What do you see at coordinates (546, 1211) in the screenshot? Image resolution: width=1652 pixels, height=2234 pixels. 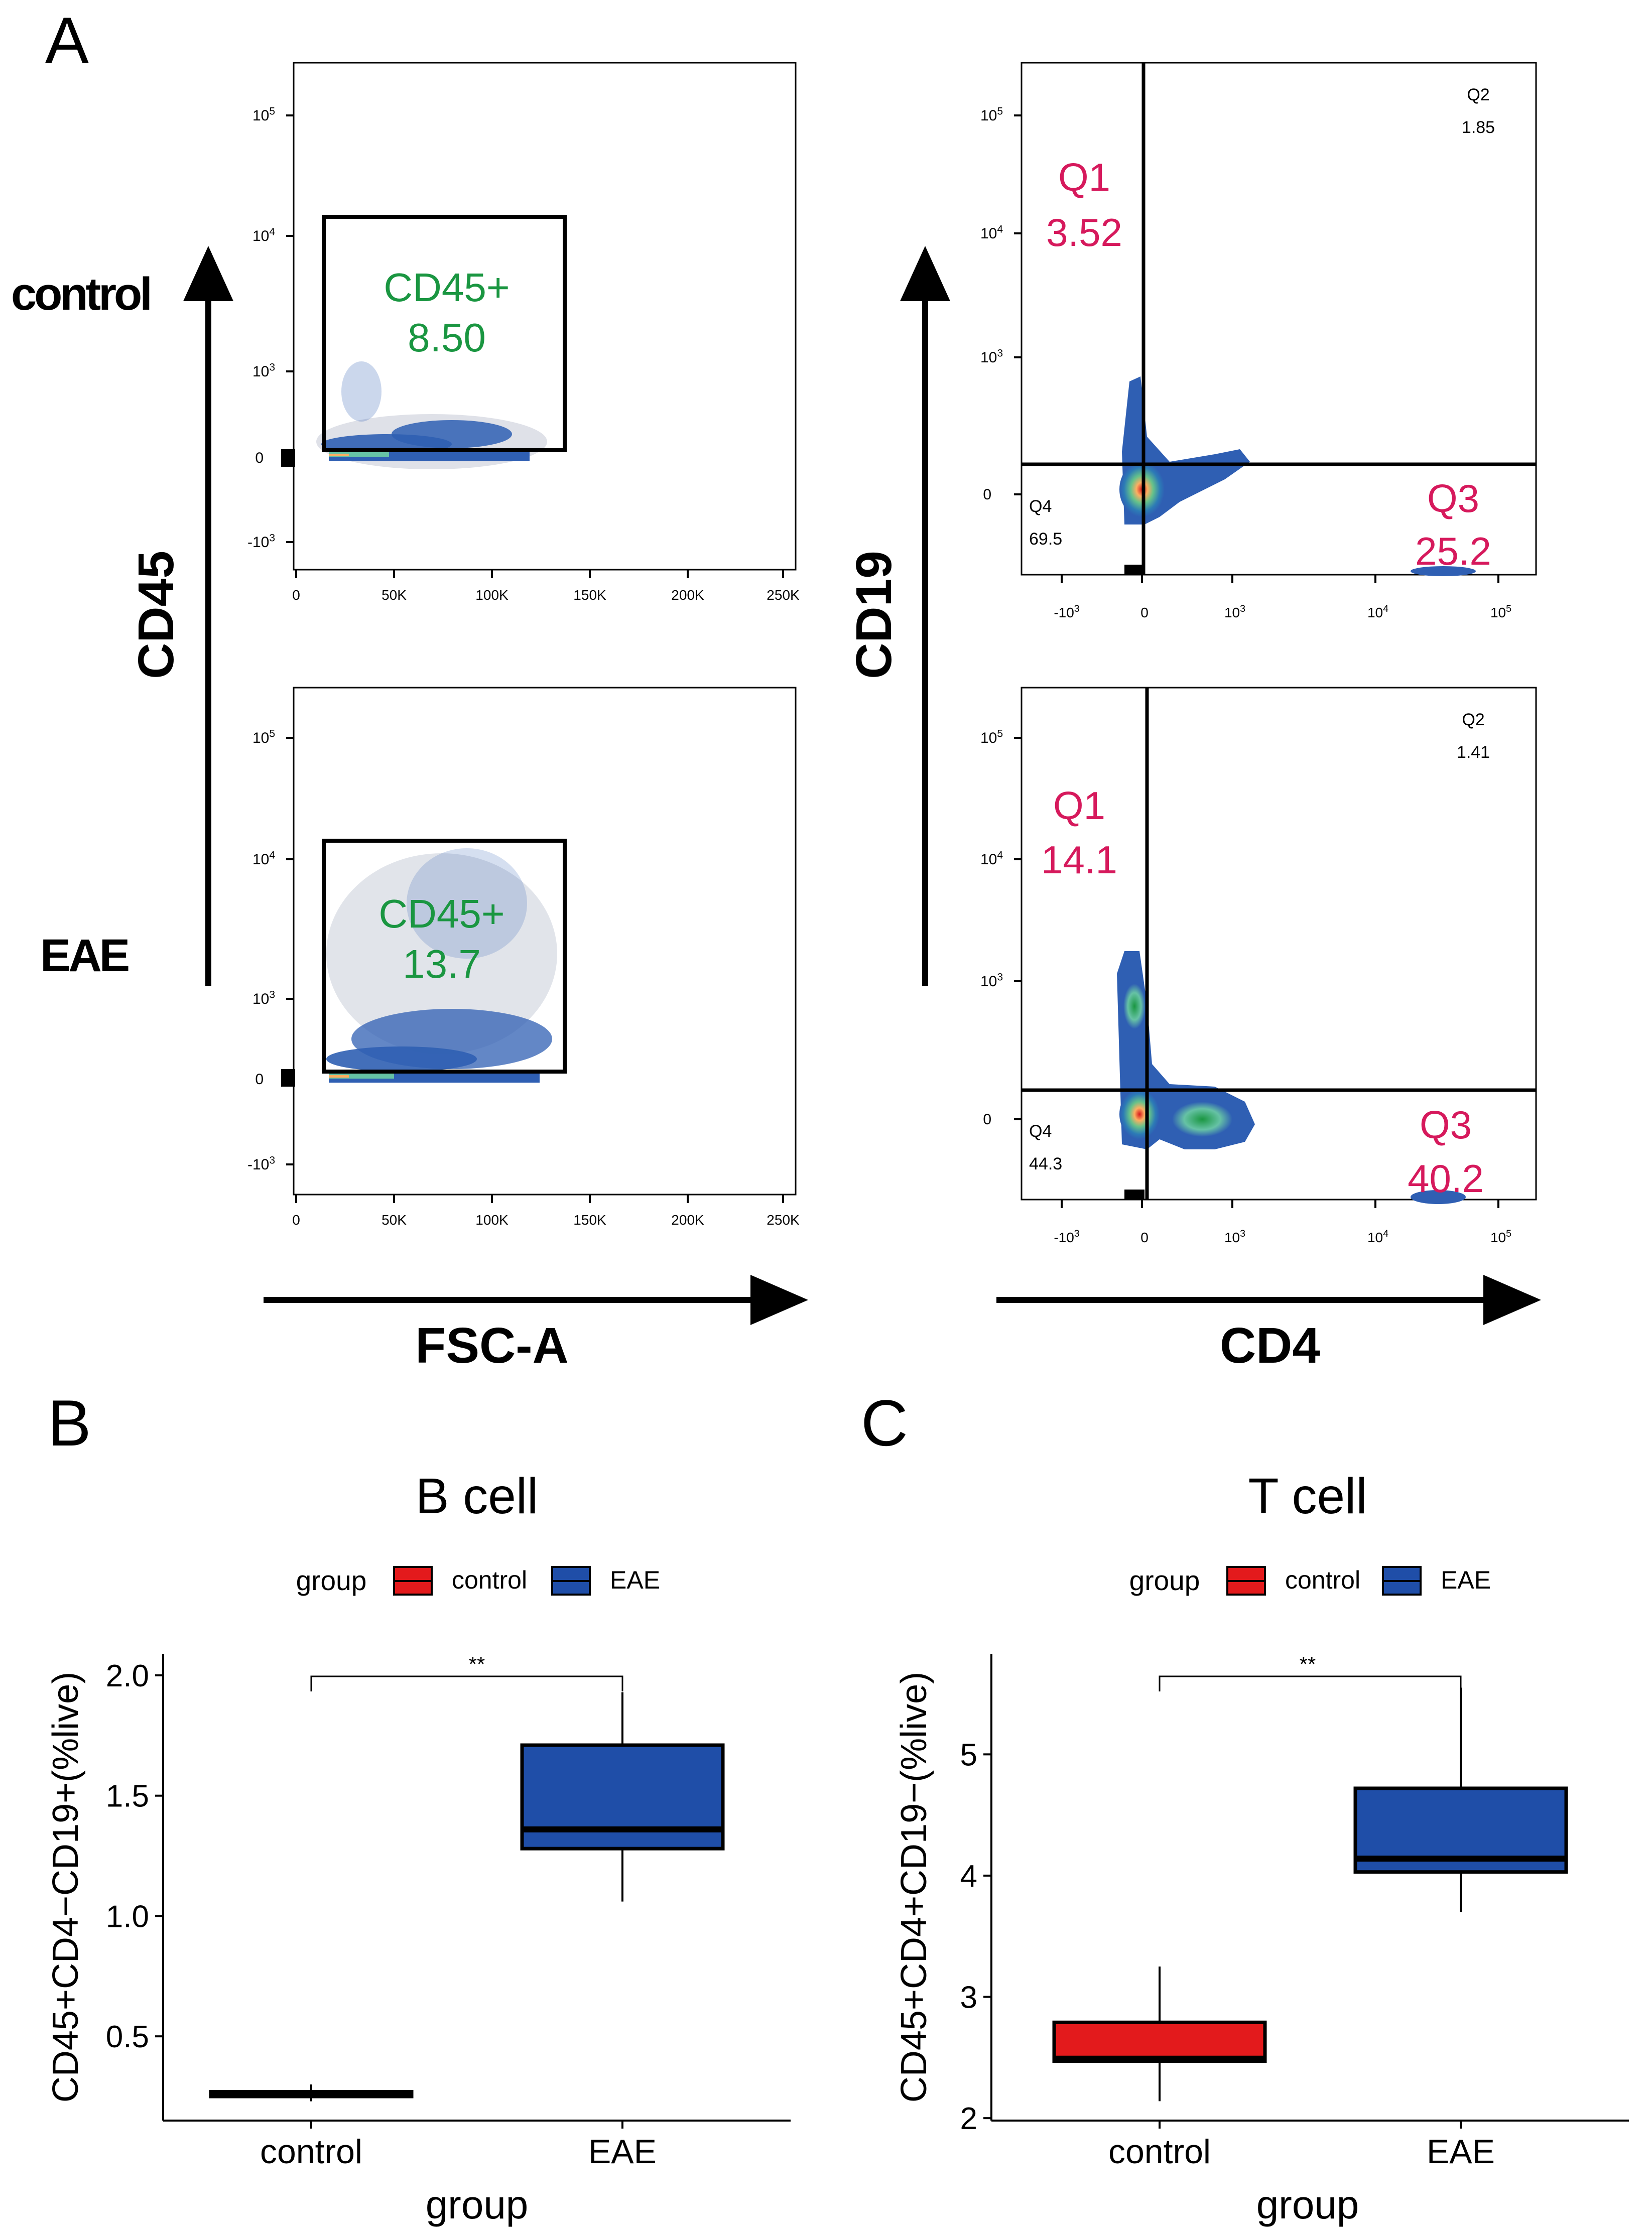 I see `fsc-ticks-eae: 0 50K 100K 150K 200K 250K` at bounding box center [546, 1211].